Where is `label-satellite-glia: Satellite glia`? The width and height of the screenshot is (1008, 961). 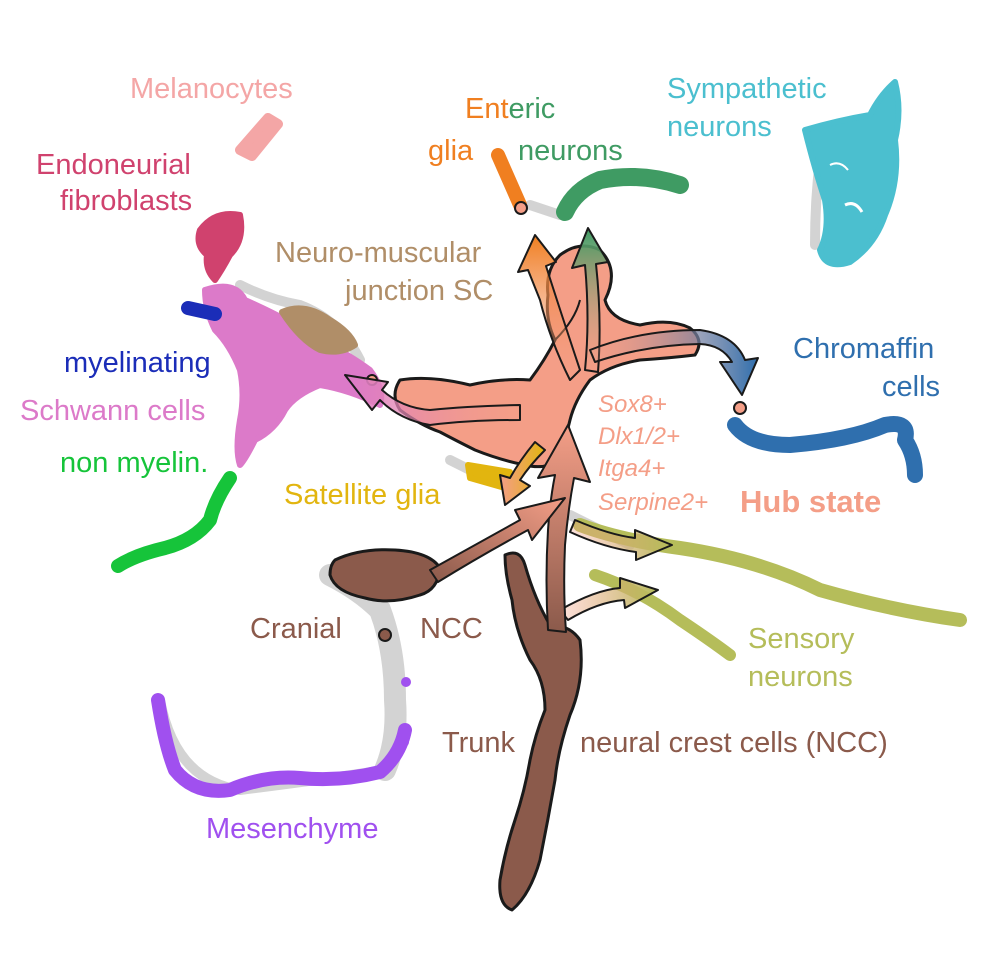
label-satellite-glia: Satellite glia is located at coordinates (362, 495).